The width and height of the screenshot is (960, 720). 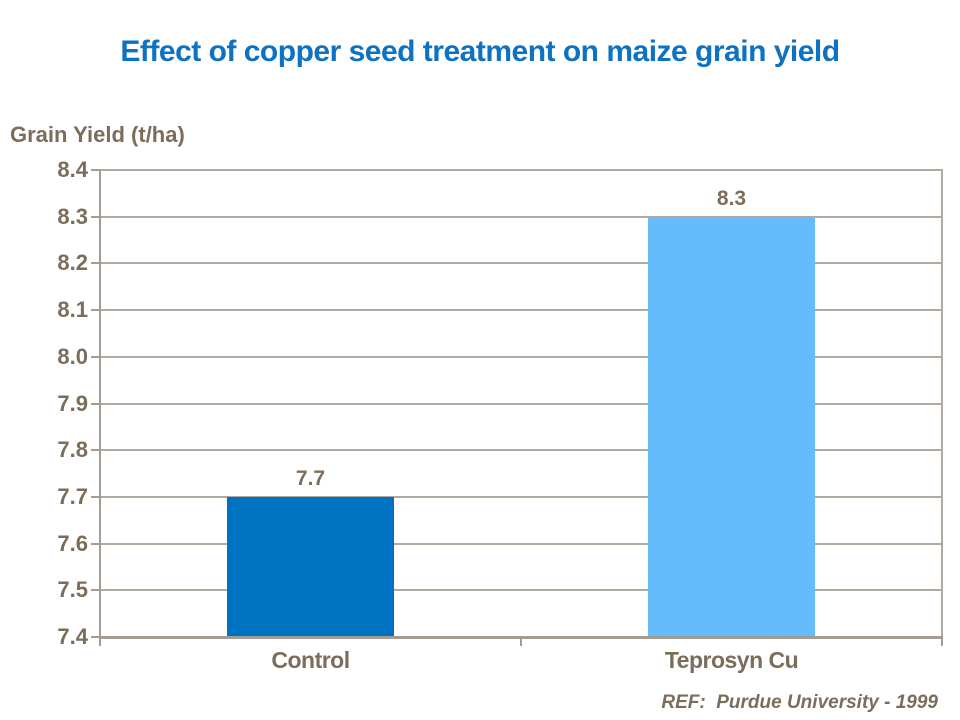 I want to click on y-tick-label: 8.3, so click(x=72, y=216).